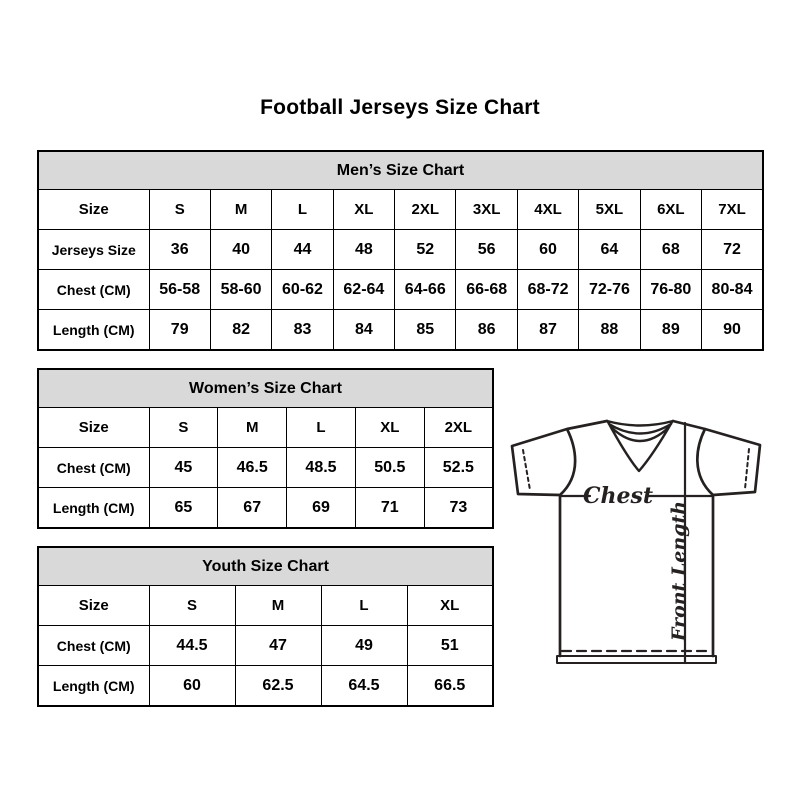 The height and width of the screenshot is (800, 800). What do you see at coordinates (241, 289) in the screenshot?
I see `size-value-cell: 58-60` at bounding box center [241, 289].